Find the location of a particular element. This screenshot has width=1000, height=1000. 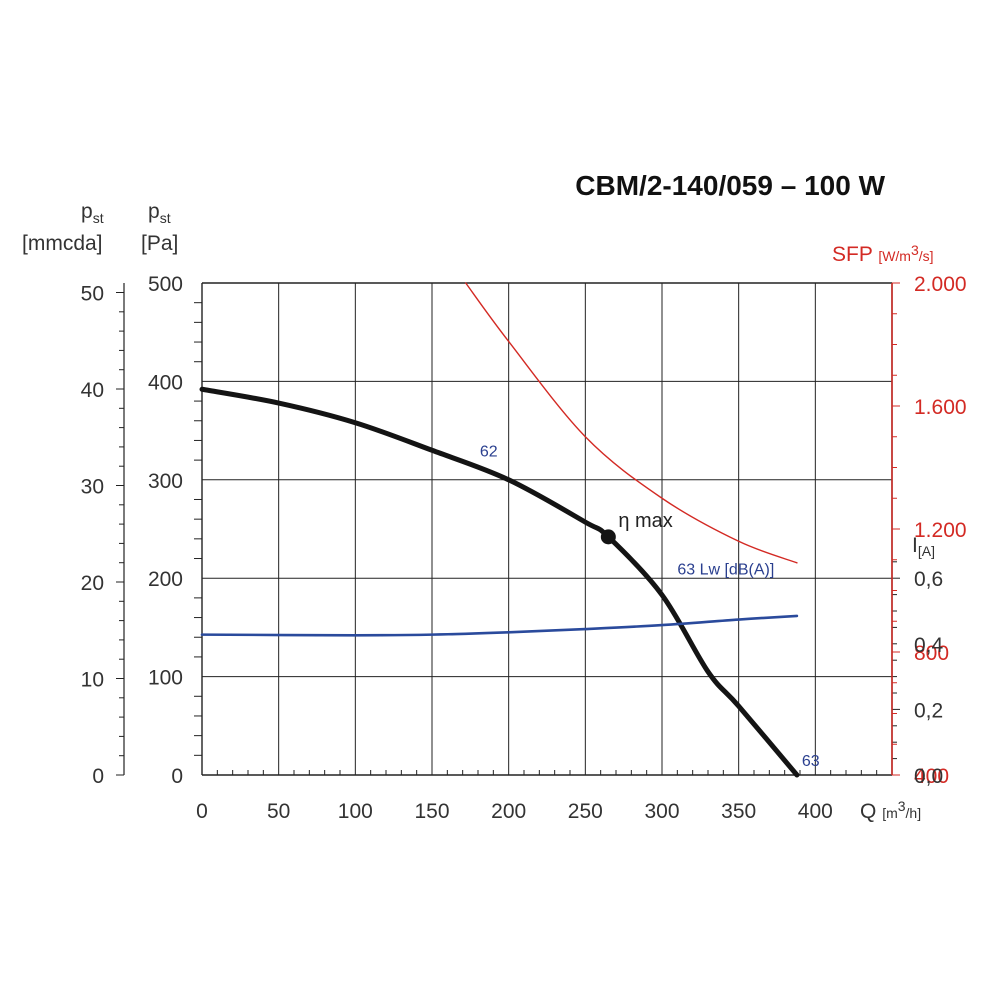

mm-tick-label: 0 is located at coordinates (98, 776).